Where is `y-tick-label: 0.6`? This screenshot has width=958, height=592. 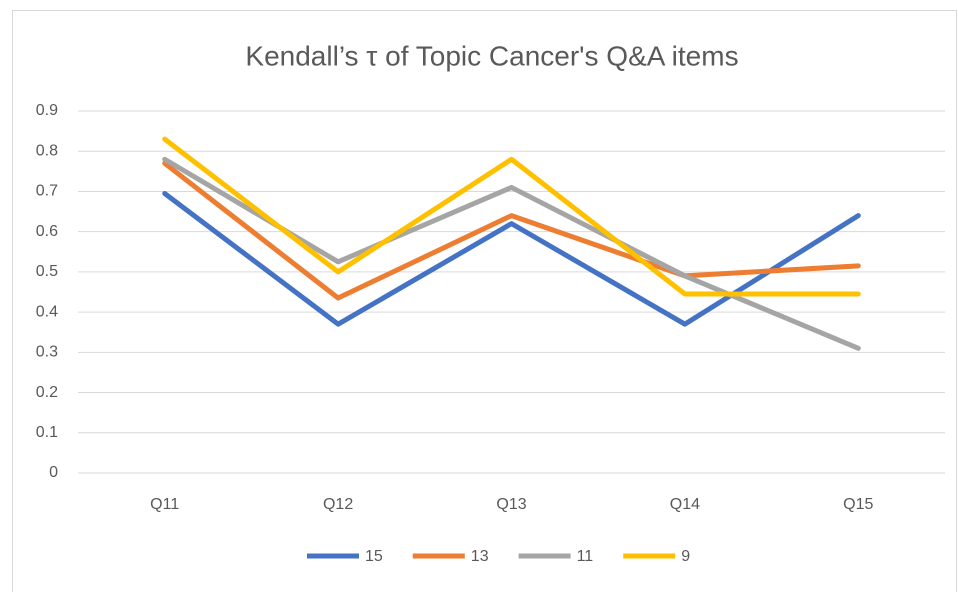
y-tick-label: 0.6 is located at coordinates (47, 231).